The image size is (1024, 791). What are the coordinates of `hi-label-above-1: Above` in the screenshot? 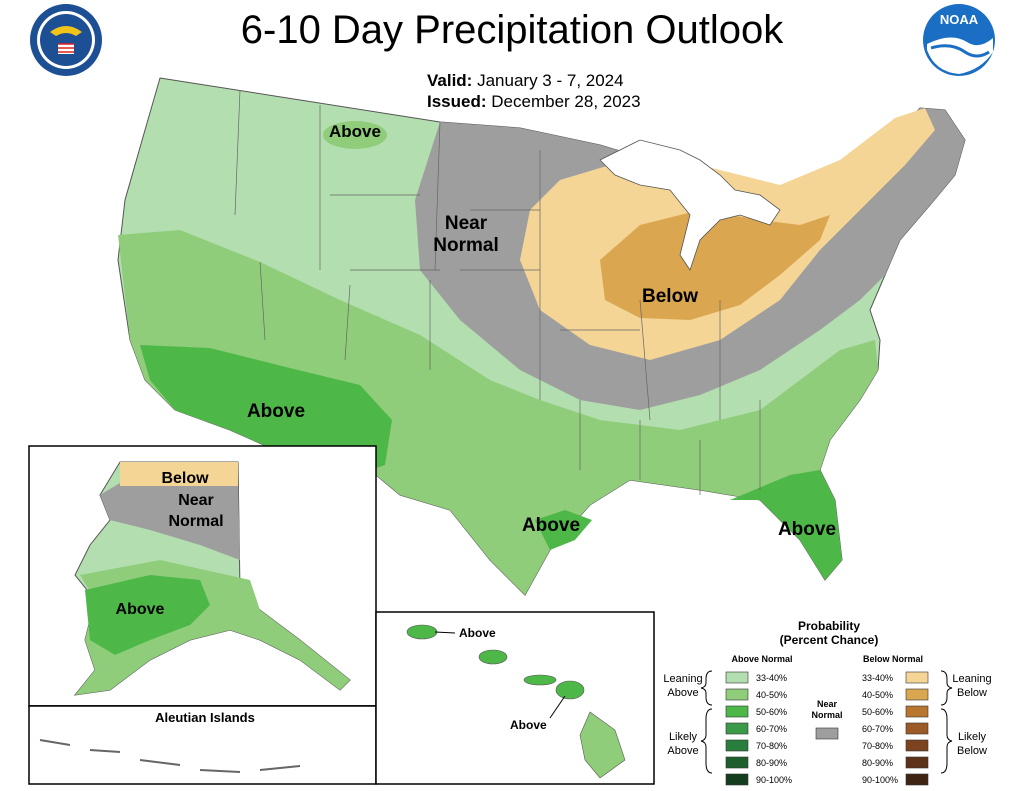 It's located at (477, 633).